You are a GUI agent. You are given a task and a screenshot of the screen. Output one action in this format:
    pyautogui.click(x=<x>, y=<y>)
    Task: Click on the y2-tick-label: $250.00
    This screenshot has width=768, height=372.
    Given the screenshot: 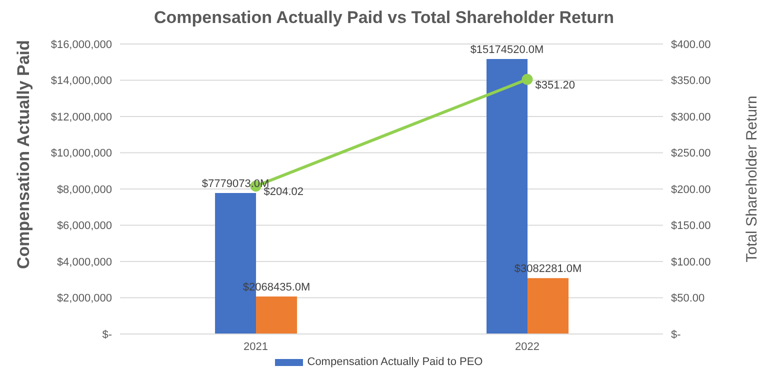 What is the action you would take?
    pyautogui.click(x=691, y=154)
    